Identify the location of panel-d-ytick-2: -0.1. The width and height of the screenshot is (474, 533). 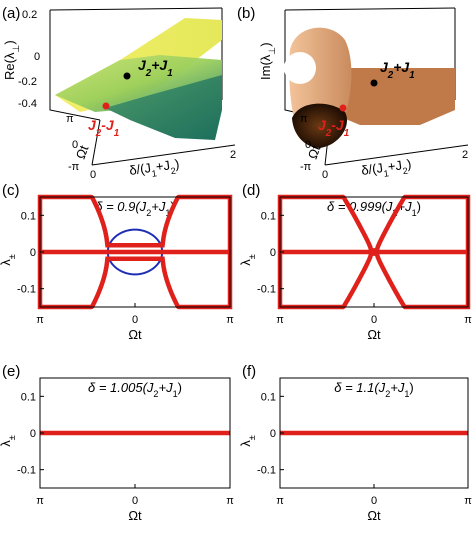
(266, 290).